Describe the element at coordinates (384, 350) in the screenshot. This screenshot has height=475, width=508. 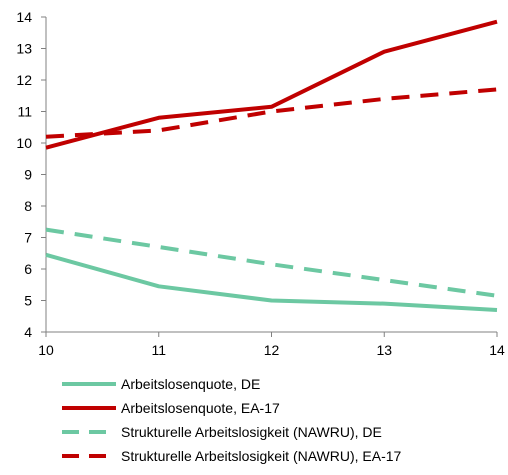
I see `x-tick-label: 13` at that location.